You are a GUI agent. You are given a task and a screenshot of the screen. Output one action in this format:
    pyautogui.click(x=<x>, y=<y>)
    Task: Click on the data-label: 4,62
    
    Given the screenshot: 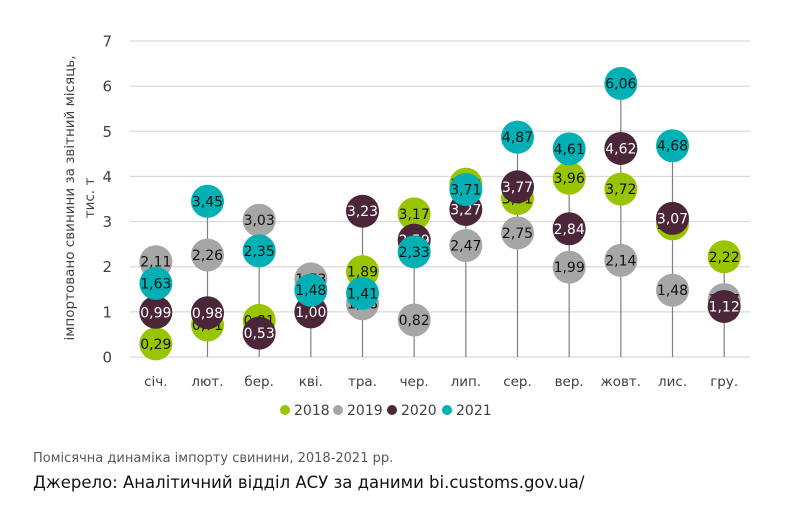 What is the action you would take?
    pyautogui.click(x=620, y=149)
    